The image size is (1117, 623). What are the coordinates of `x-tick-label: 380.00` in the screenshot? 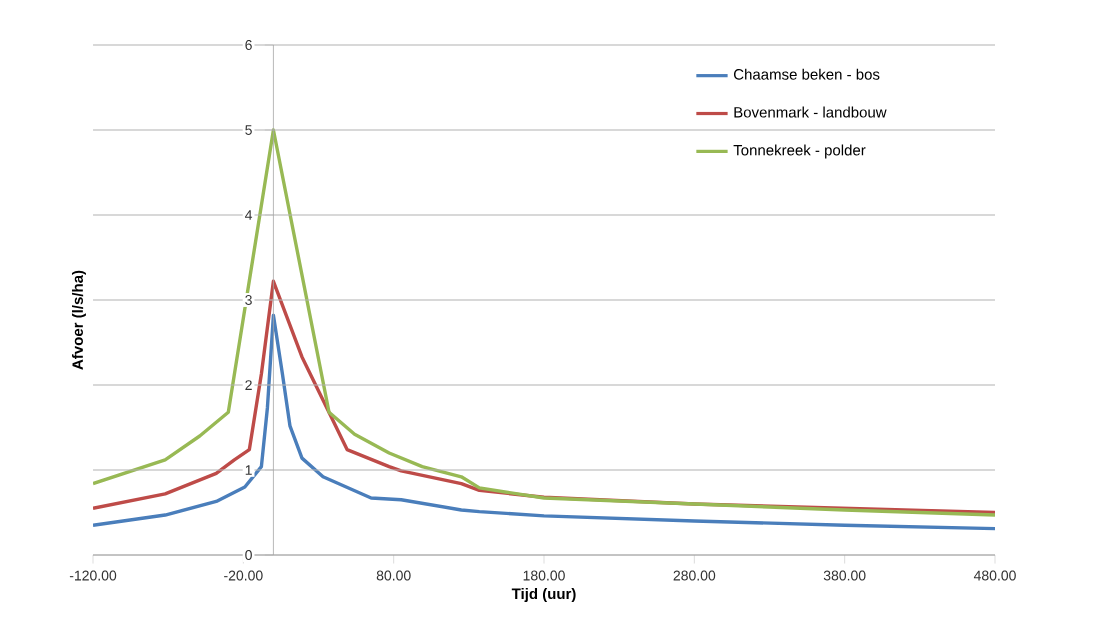 It's located at (844, 575).